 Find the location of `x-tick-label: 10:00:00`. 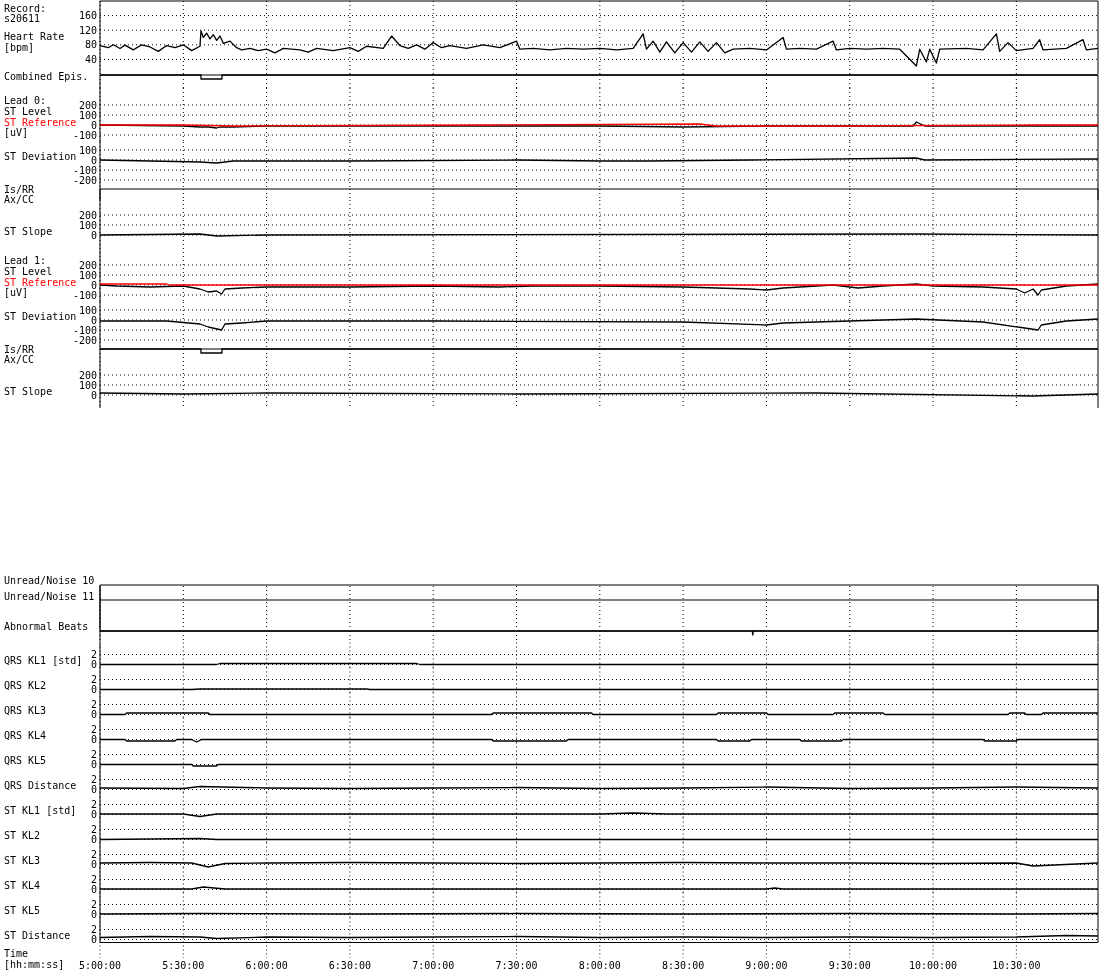

x-tick-label: 10:00:00 is located at coordinates (933, 964).